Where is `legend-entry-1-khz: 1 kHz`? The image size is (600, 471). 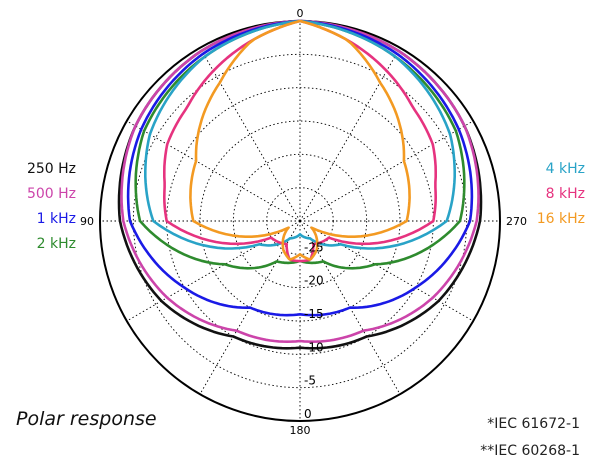 legend-entry-1-khz: 1 kHz is located at coordinates (56, 219).